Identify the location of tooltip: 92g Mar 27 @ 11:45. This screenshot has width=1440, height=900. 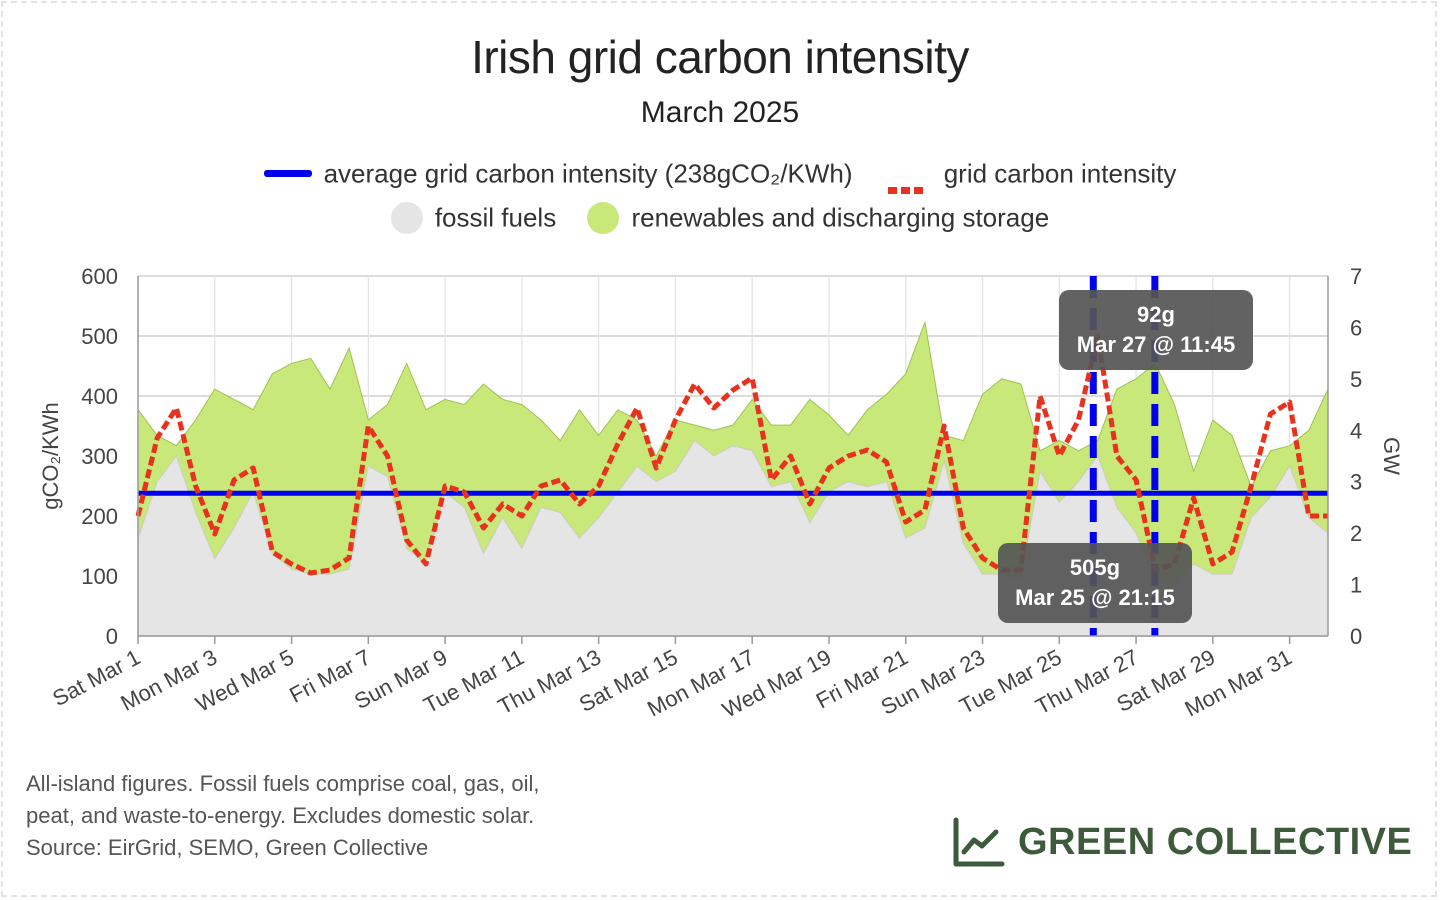
(1156, 330).